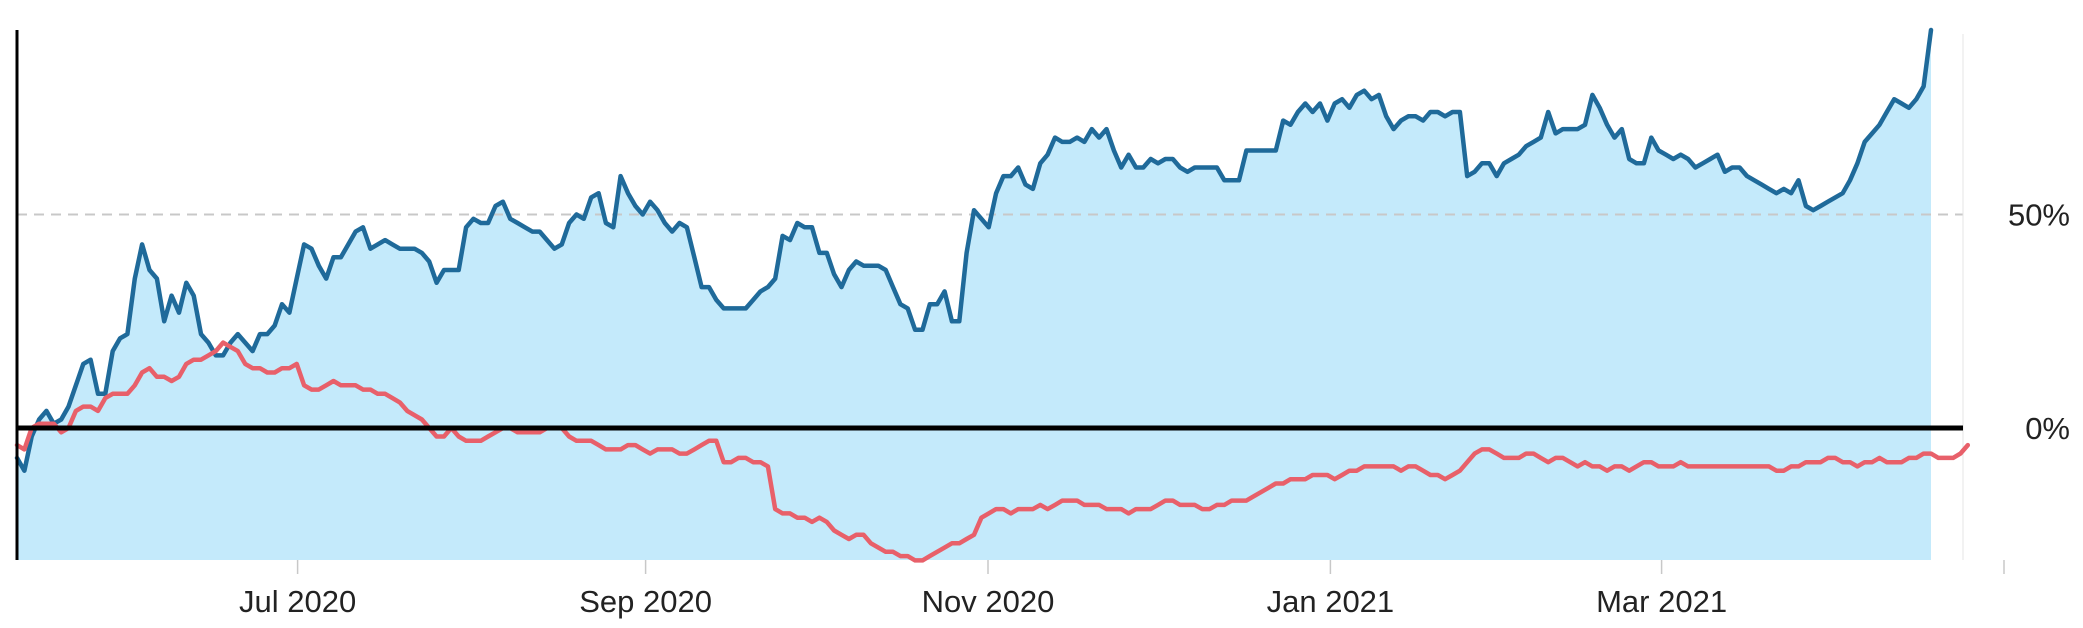 This screenshot has width=2083, height=628. Describe the element at coordinates (2039, 322) in the screenshot. I see `y-axis-labels: 50% 0%` at that location.